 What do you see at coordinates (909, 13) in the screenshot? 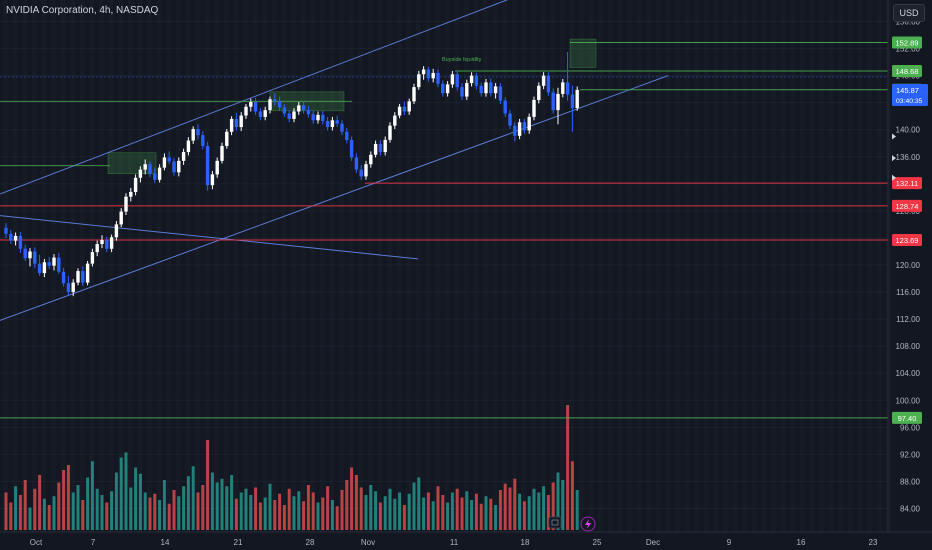
I see `currency-button: USD` at bounding box center [909, 13].